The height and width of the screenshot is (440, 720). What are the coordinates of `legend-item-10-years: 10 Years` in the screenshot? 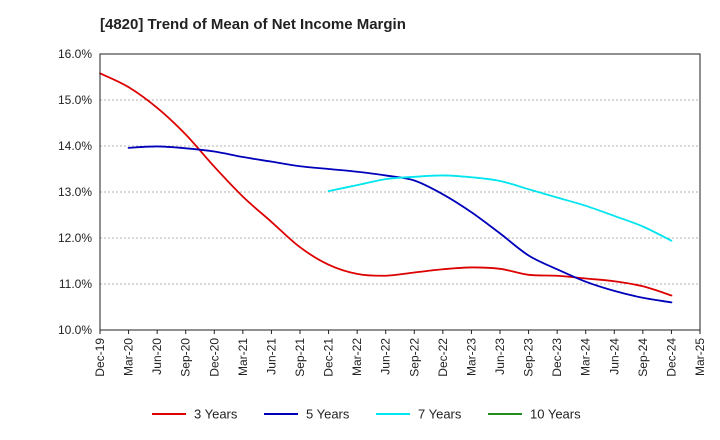 It's located at (534, 414).